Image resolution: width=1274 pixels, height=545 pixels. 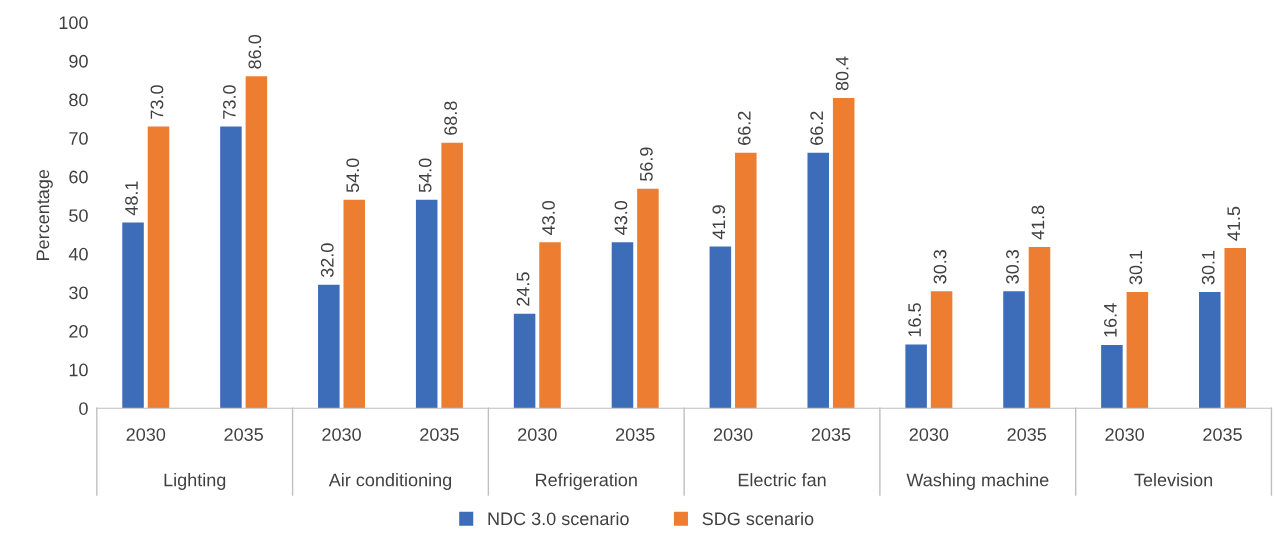 What do you see at coordinates (73, 23) in the screenshot?
I see `y-tick-label: 100` at bounding box center [73, 23].